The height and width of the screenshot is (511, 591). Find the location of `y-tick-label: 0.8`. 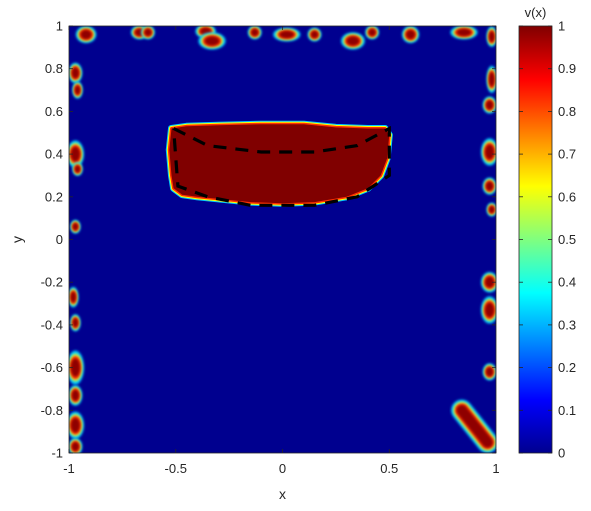

y-tick-label: 0.8 is located at coordinates (54, 68).